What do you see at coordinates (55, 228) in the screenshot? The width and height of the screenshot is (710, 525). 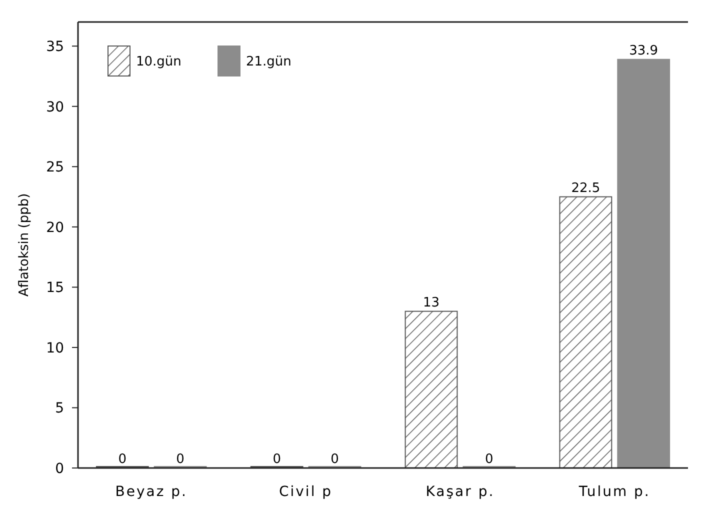 I see `y-tick-label: 20` at bounding box center [55, 228].